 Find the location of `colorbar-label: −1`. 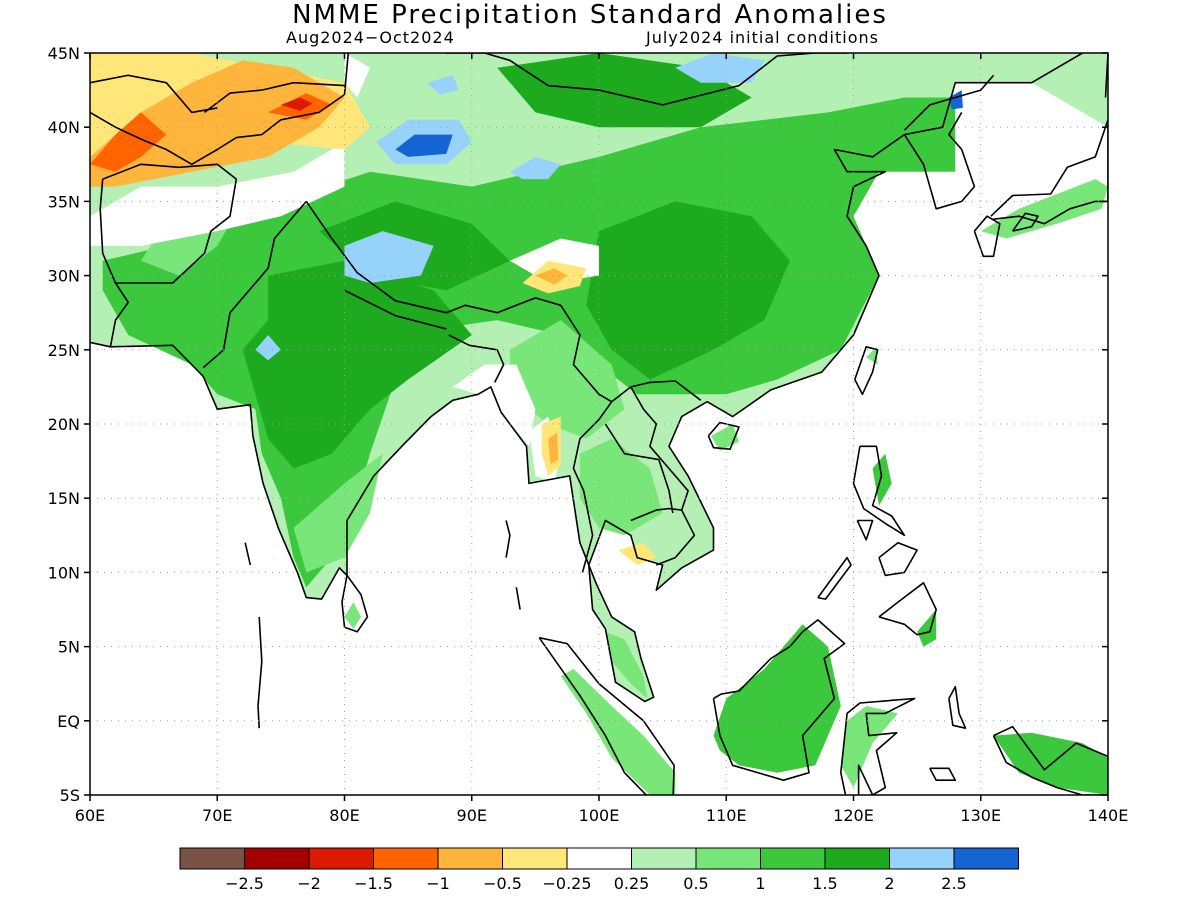

colorbar-label: −1 is located at coordinates (438, 883).